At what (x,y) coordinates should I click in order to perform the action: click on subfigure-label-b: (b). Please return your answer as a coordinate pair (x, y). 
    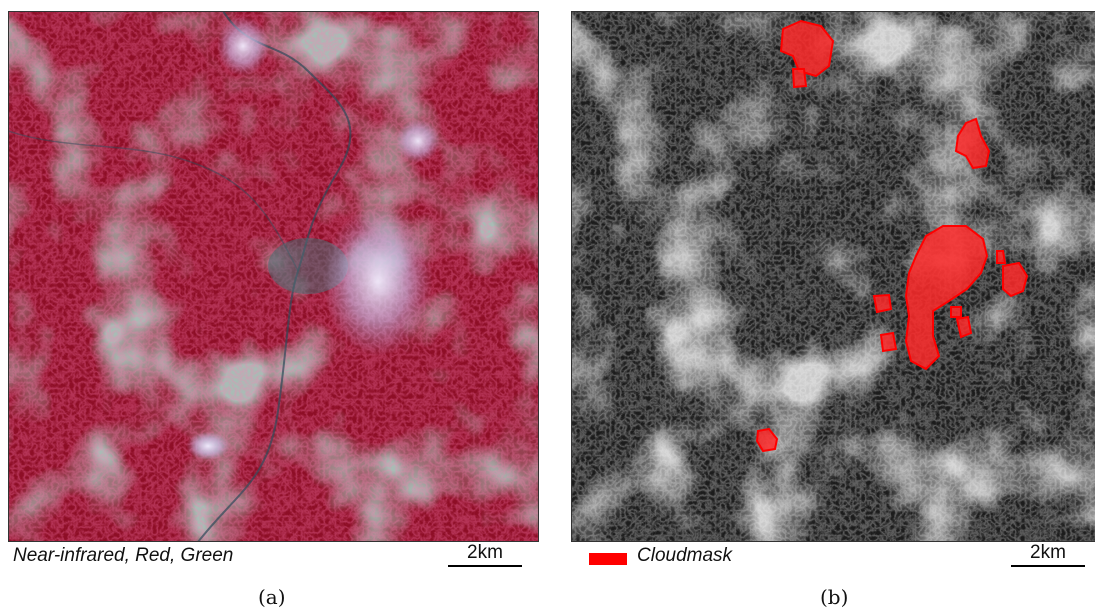
    Looking at the image, I should click on (834, 597).